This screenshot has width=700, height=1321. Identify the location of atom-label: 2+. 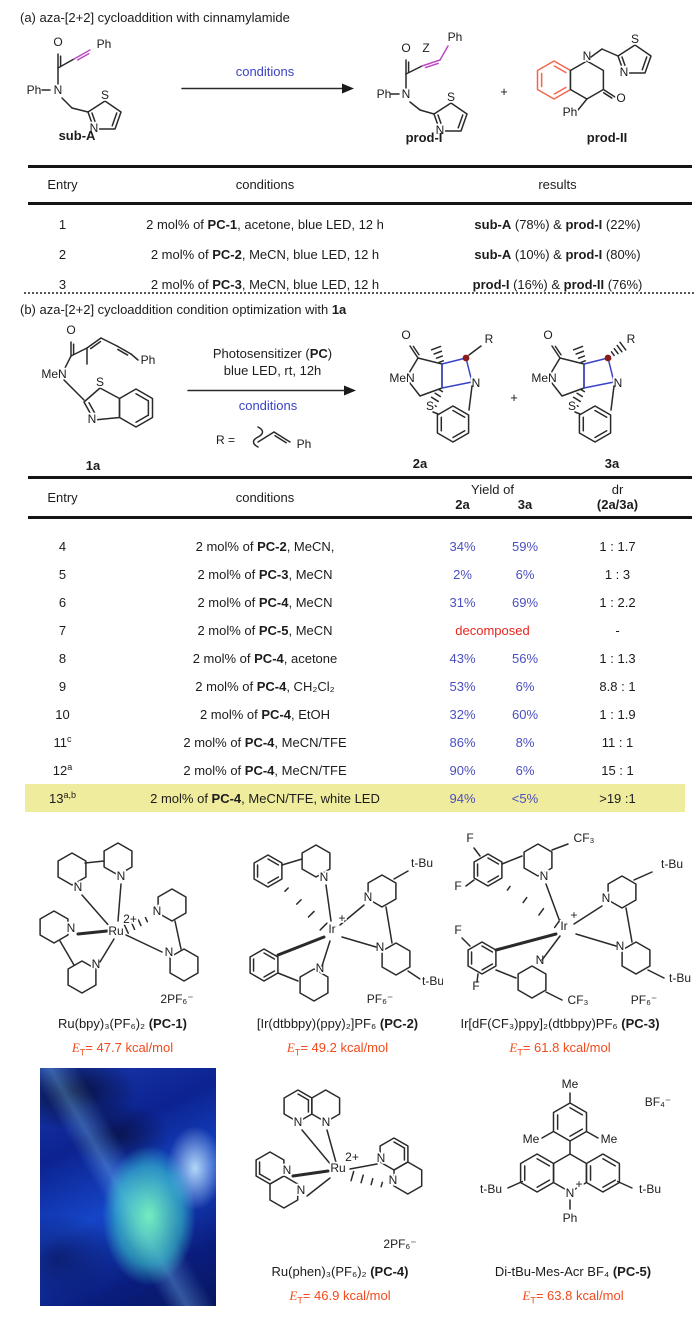
(130, 919).